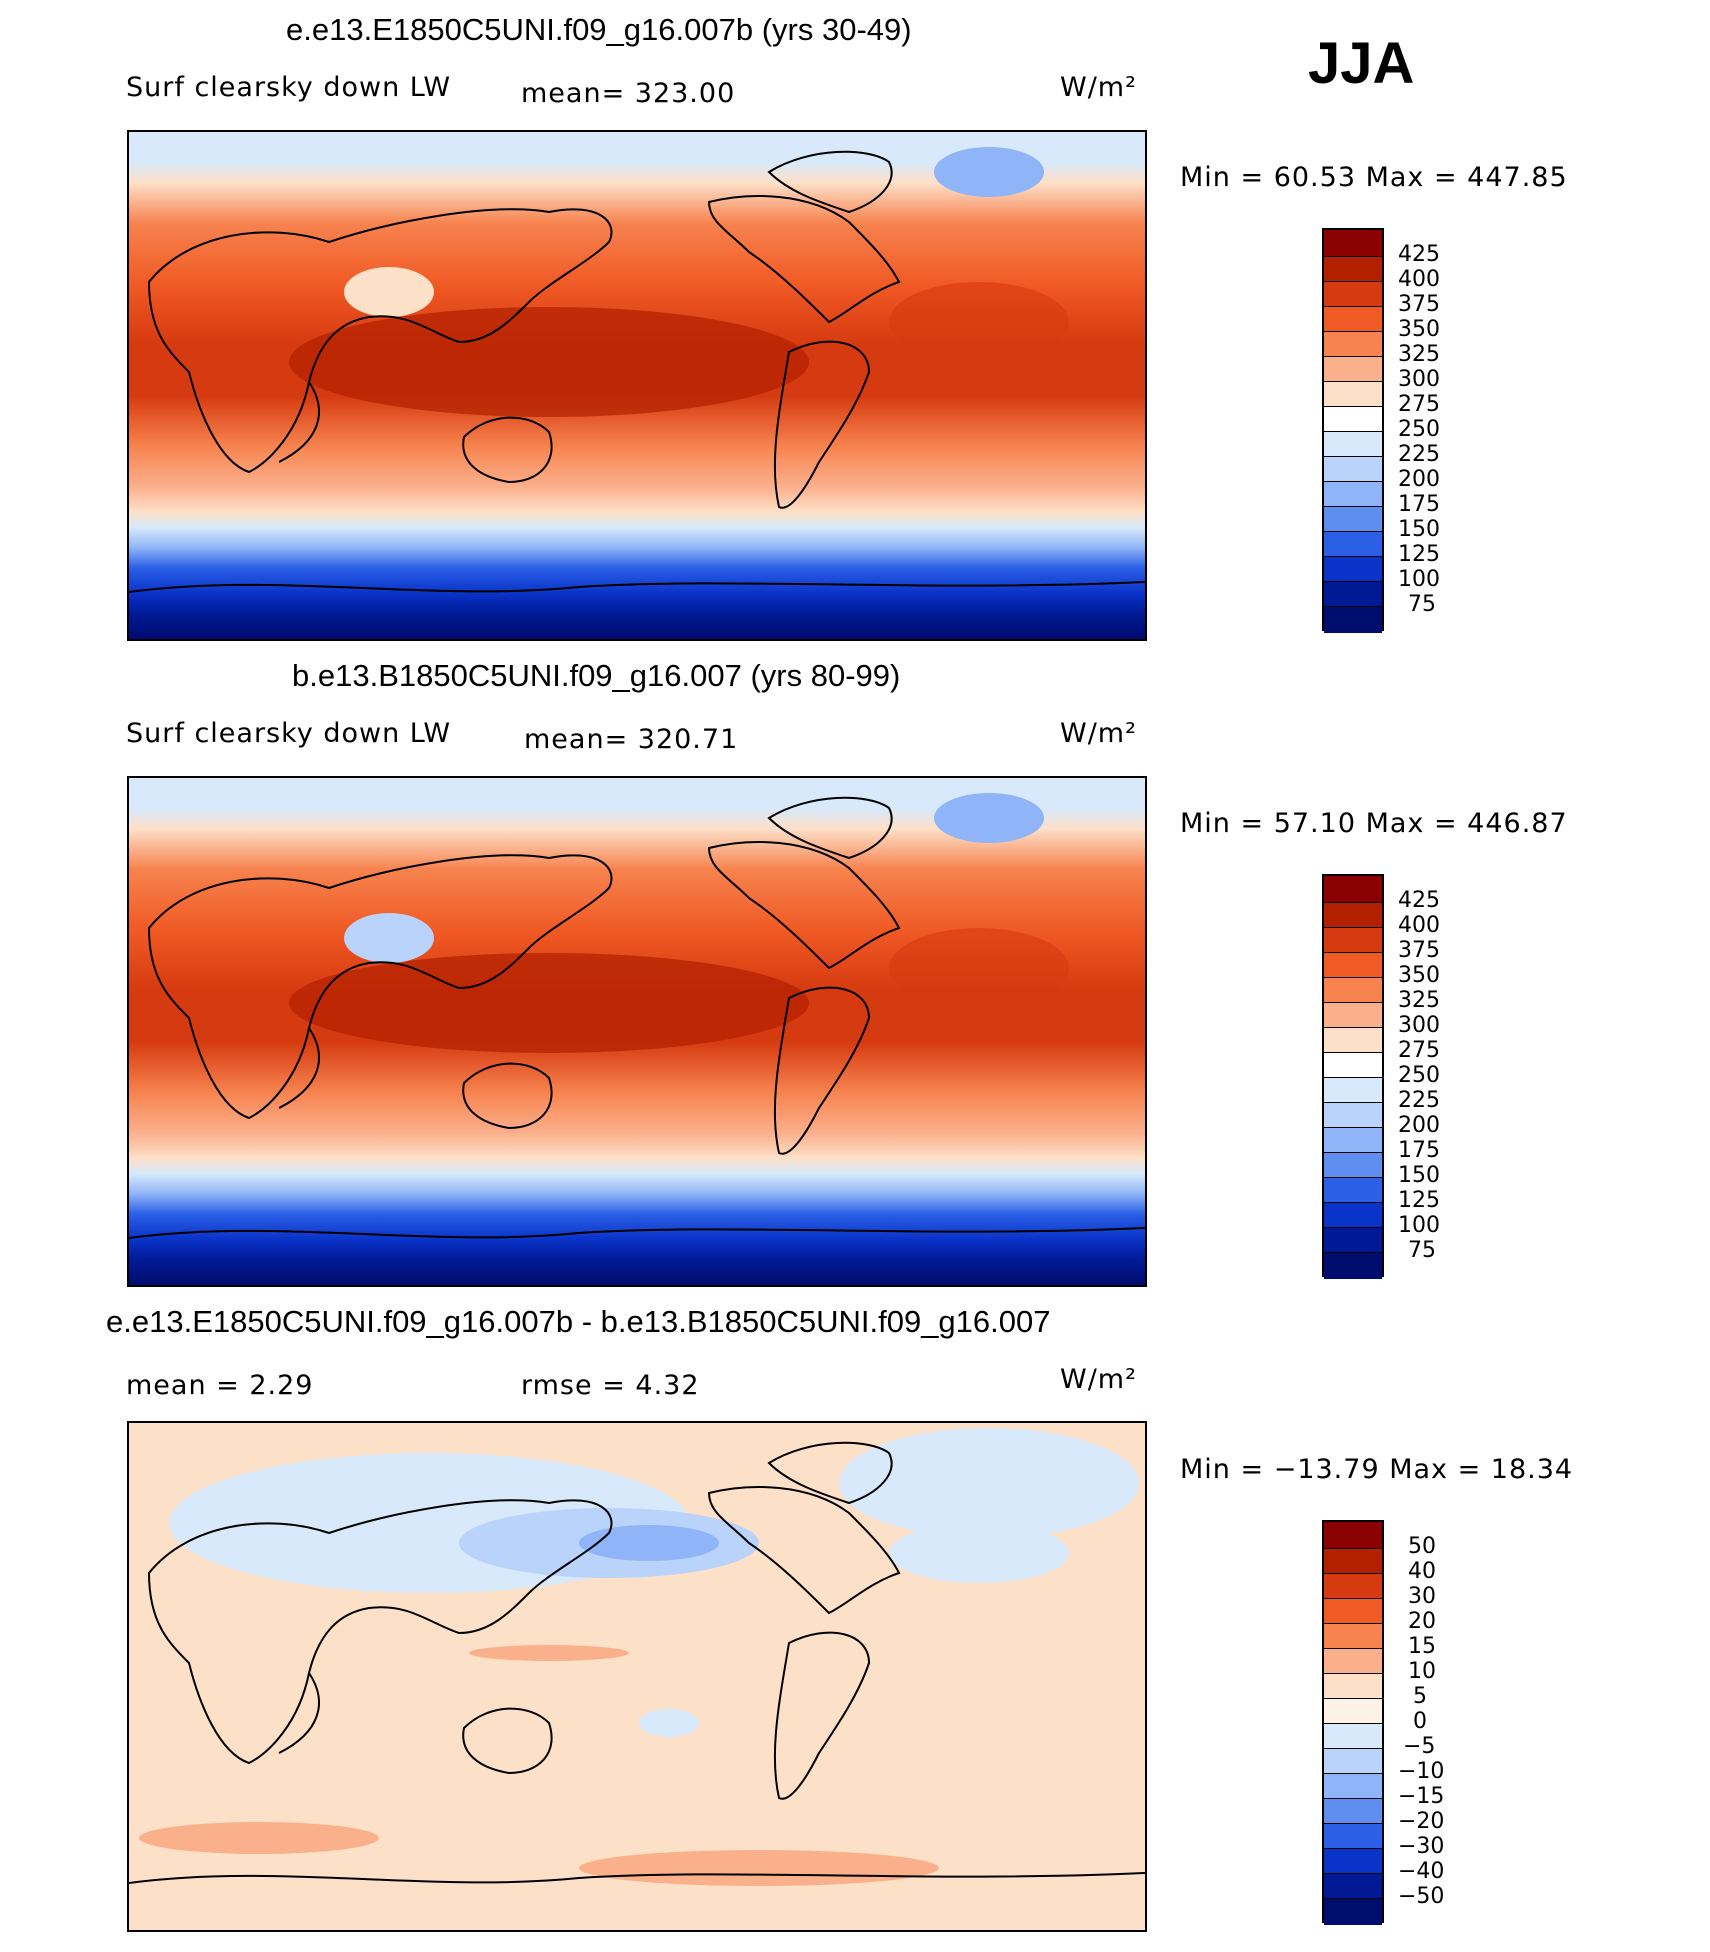  Describe the element at coordinates (220, 1385) in the screenshot. I see `panel-3-mean-label: mean = 2.29` at that location.